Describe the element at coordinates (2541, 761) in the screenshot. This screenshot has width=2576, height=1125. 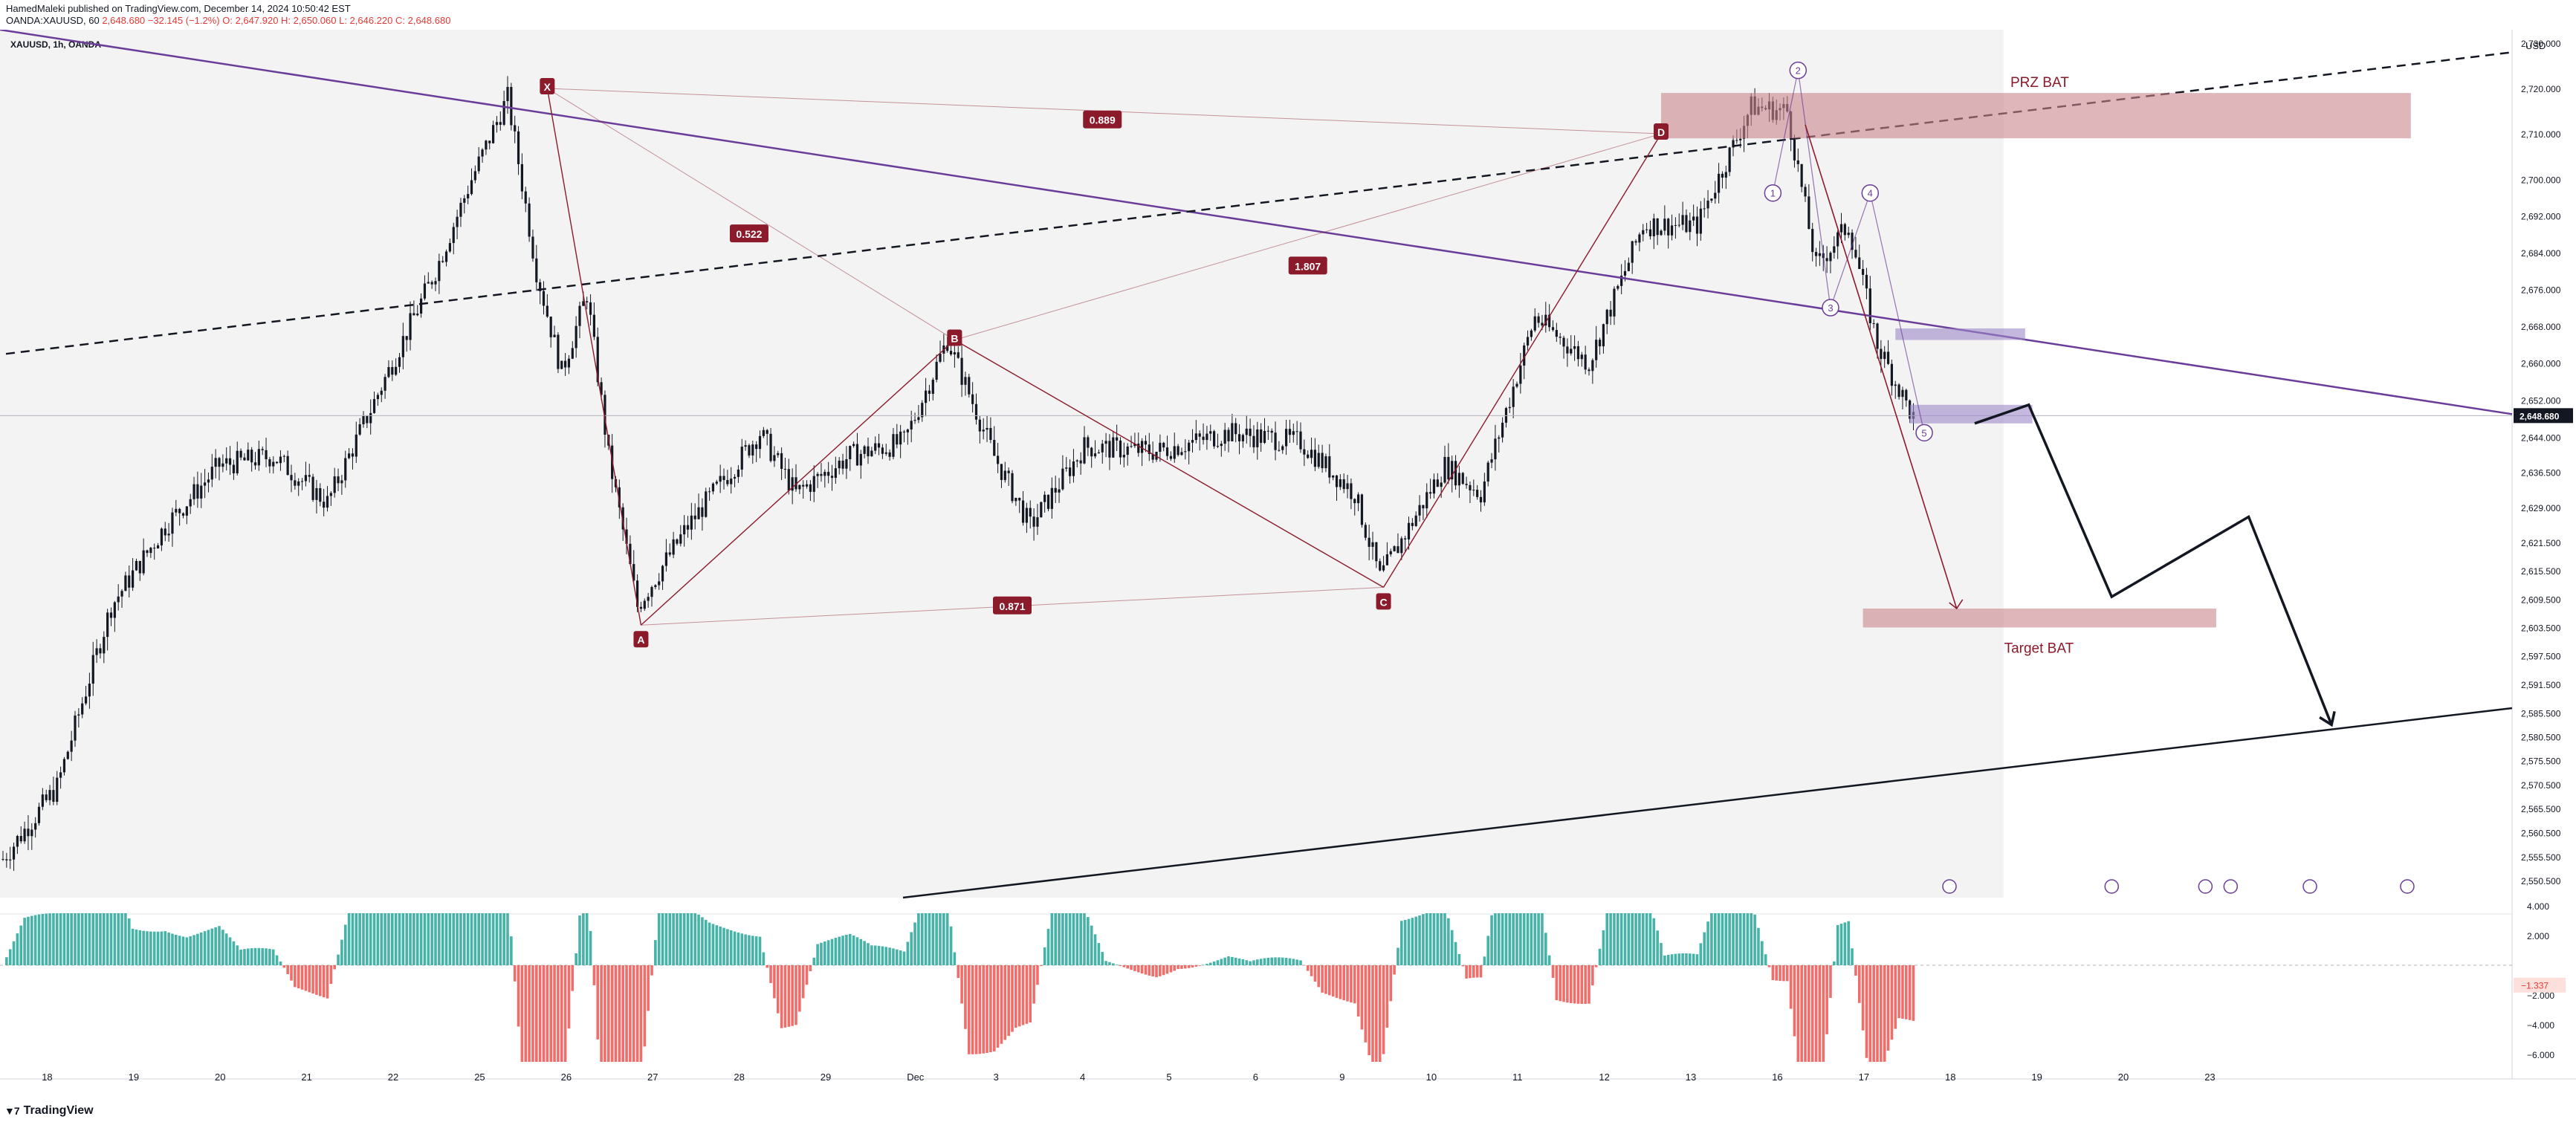
I see `y-tick-label: 2,575.500` at that location.